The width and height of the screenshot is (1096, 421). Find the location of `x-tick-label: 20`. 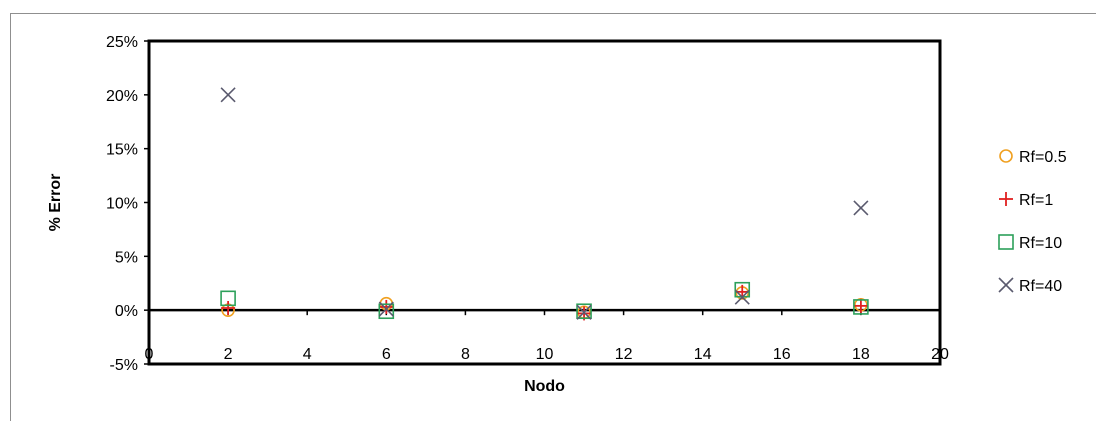

x-tick-label: 20 is located at coordinates (940, 354).